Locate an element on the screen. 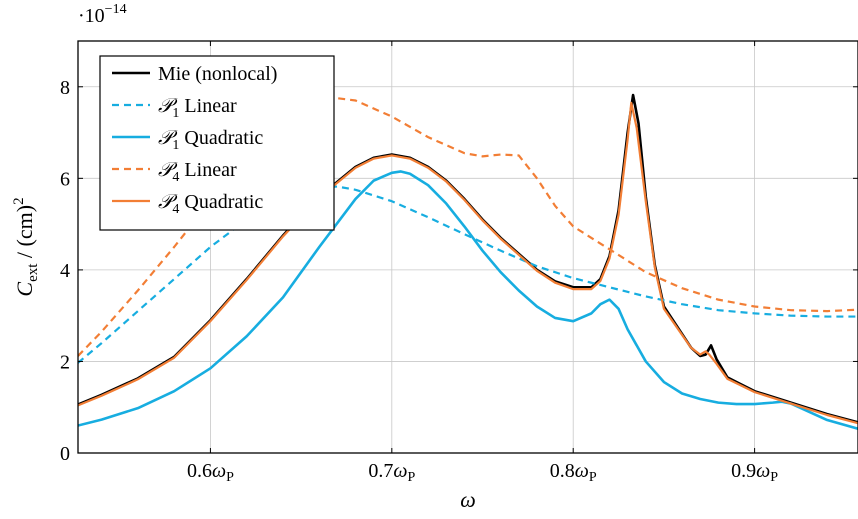 Image resolution: width=858 pixels, height=519 pixels. legend-label-text: Mie (nonlocal) is located at coordinates (217, 74).